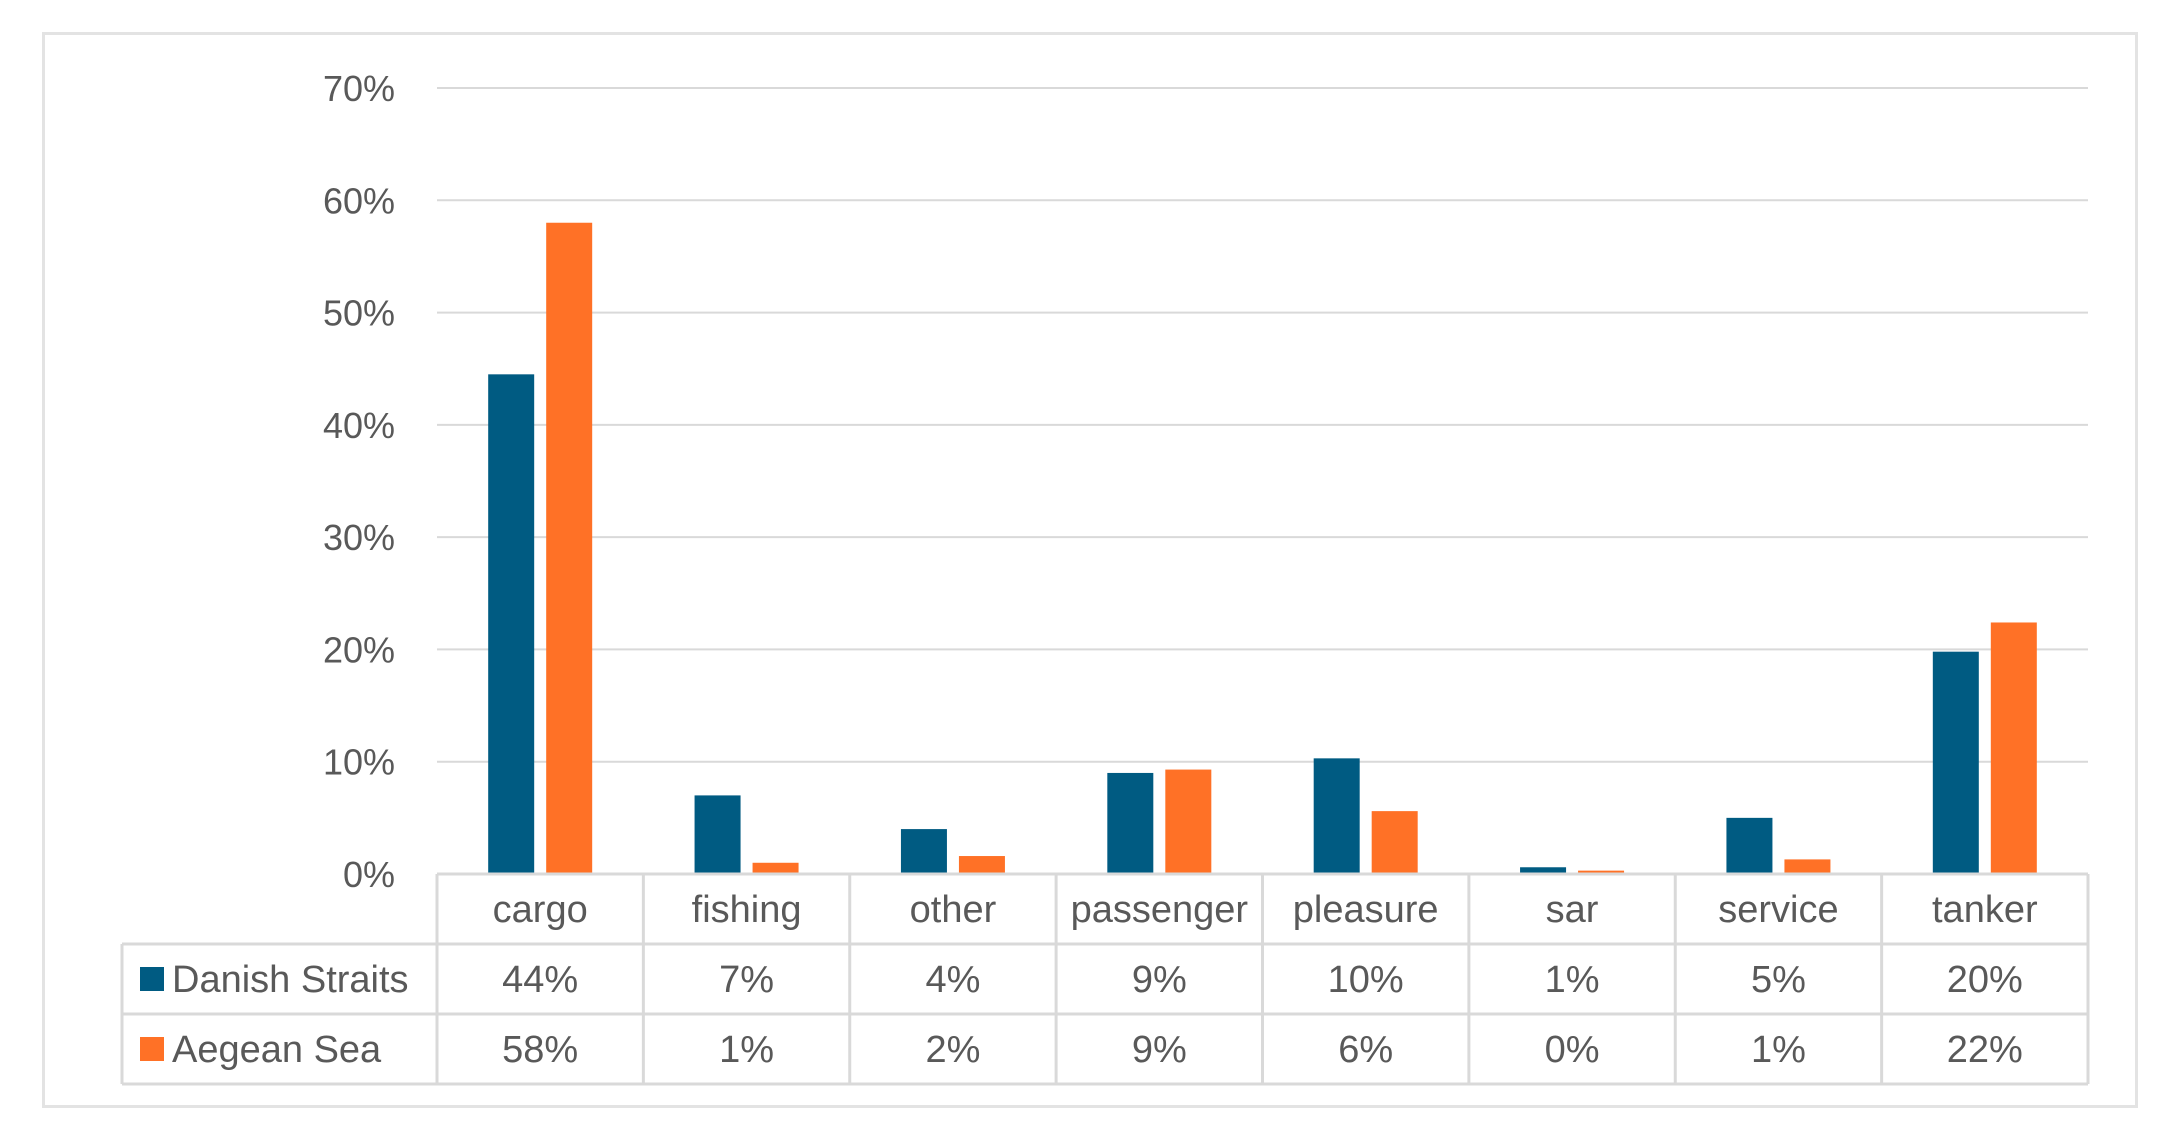 This screenshot has height=1142, width=2171. Describe the element at coordinates (277, 1050) in the screenshot. I see `series-name: Aegean Sea` at that location.